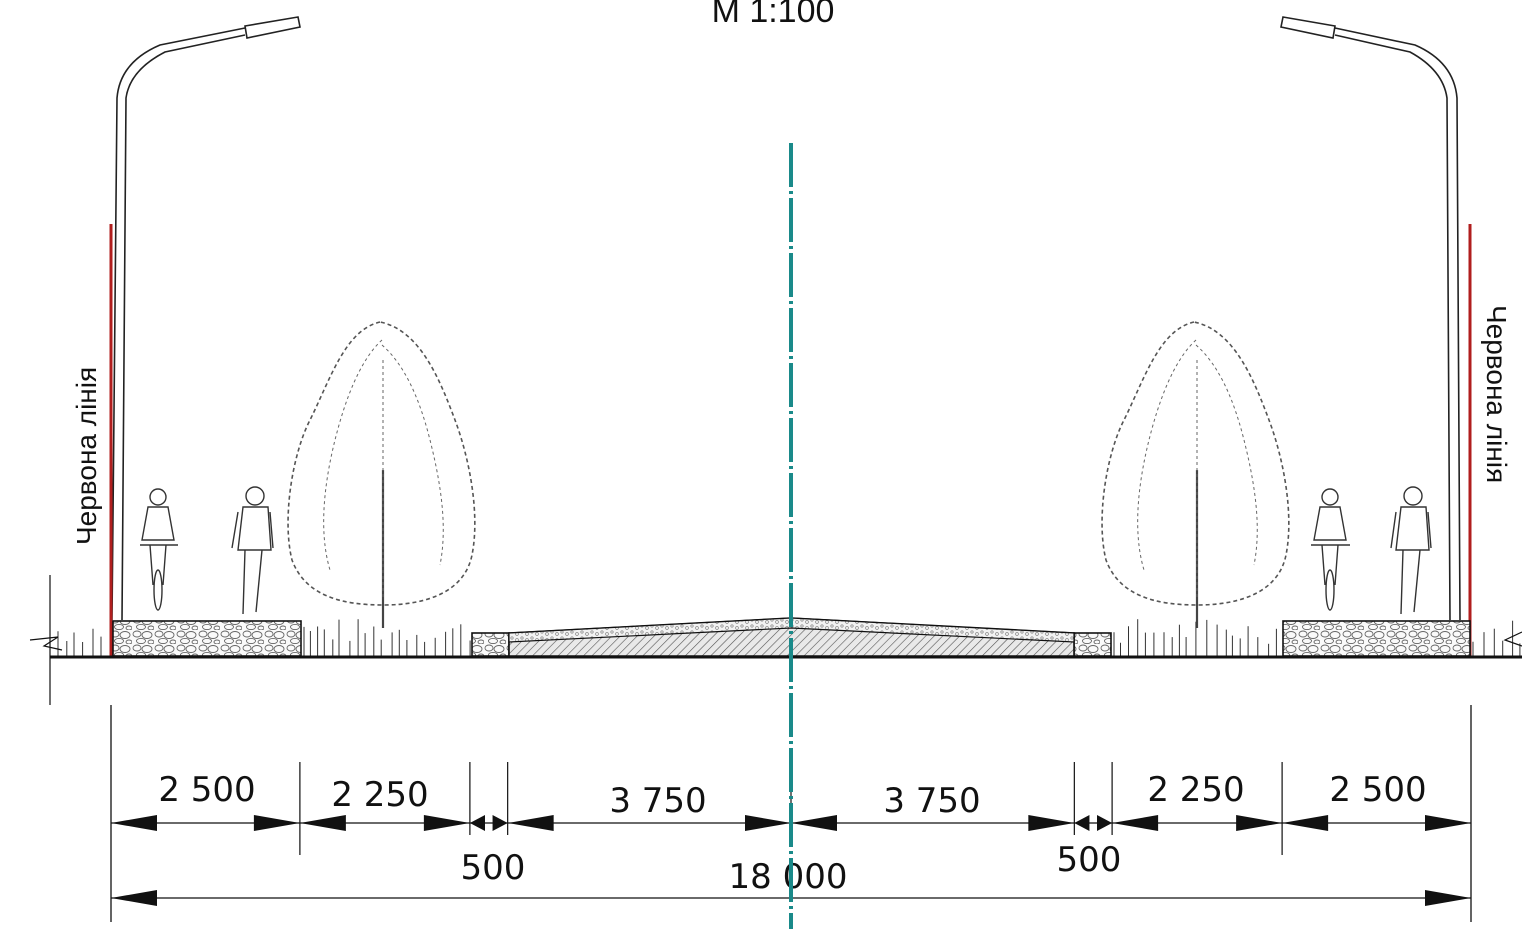  Describe the element at coordinates (46, 643) in the screenshot. I see `break-mark-left` at that location.